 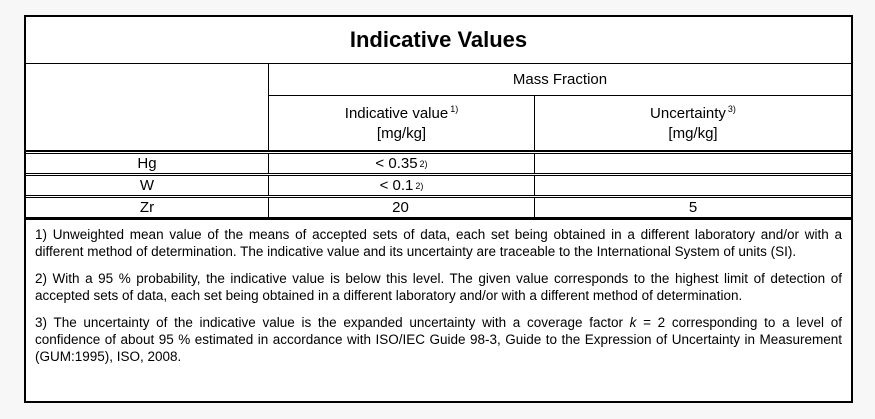 I want to click on indicative-value-text: 20, so click(x=400, y=207).